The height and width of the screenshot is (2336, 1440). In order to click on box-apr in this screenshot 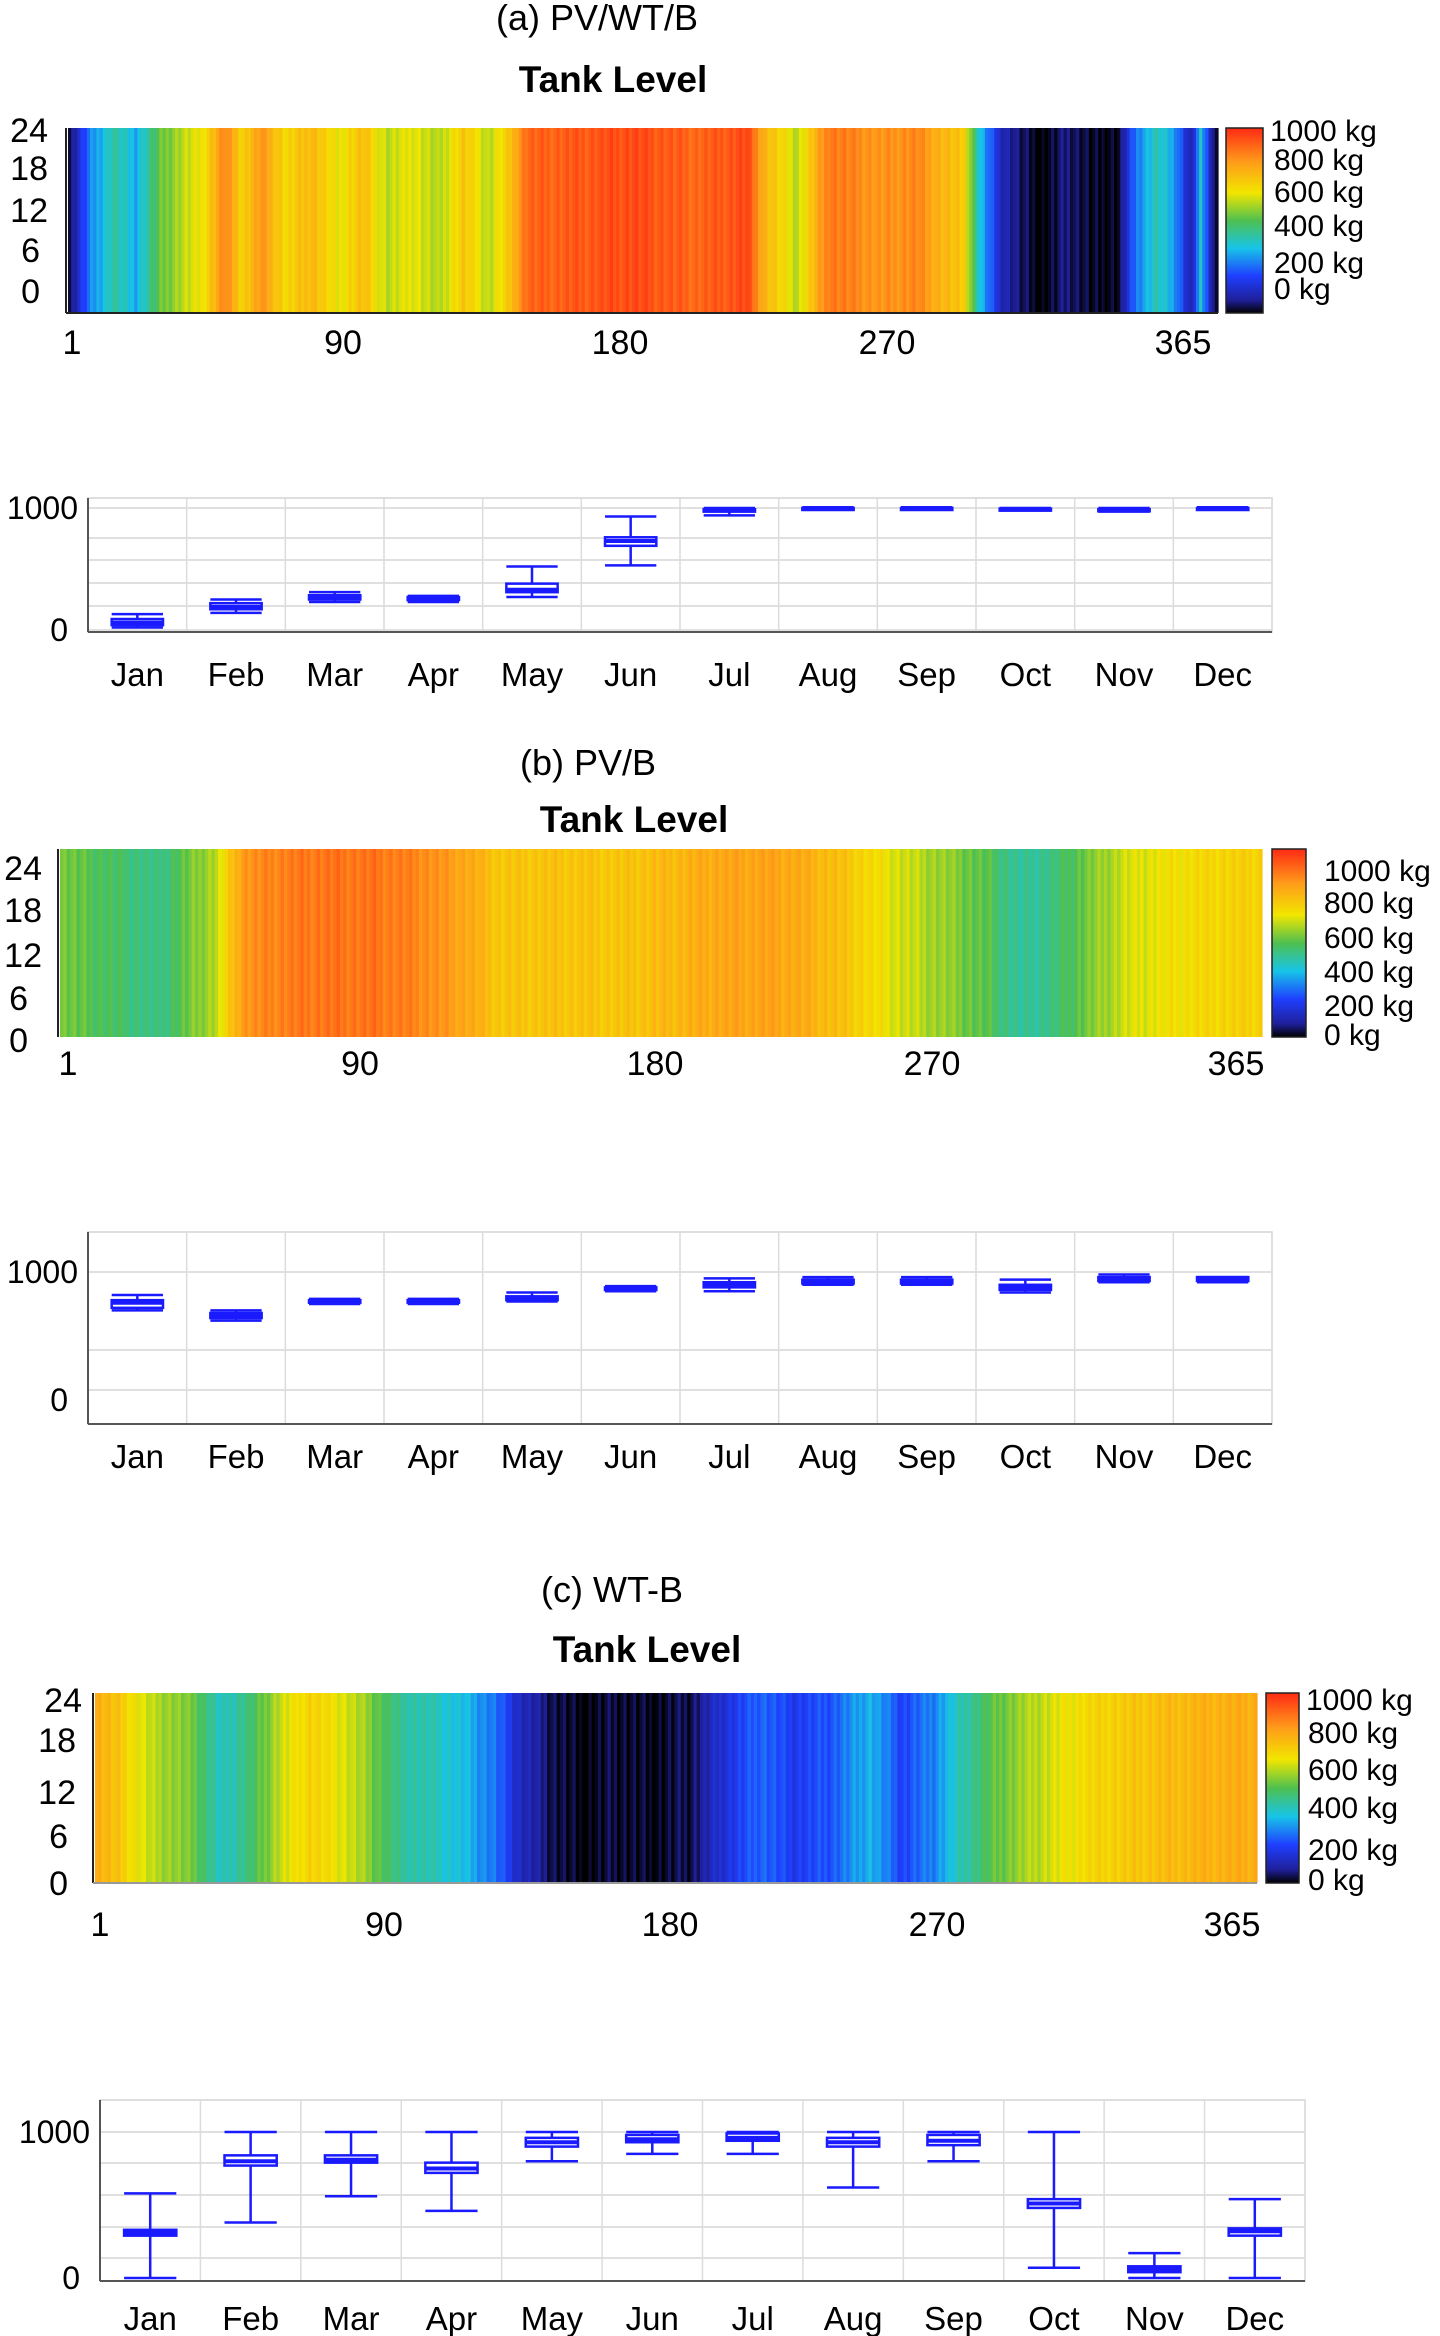, I will do `click(433, 599)`.